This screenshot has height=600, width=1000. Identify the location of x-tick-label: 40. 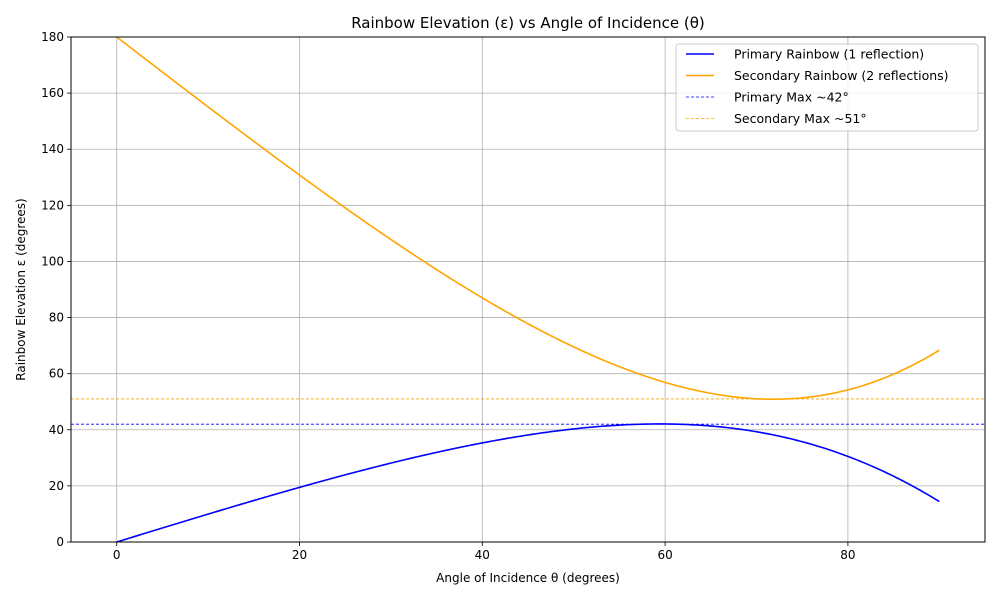
(482, 555).